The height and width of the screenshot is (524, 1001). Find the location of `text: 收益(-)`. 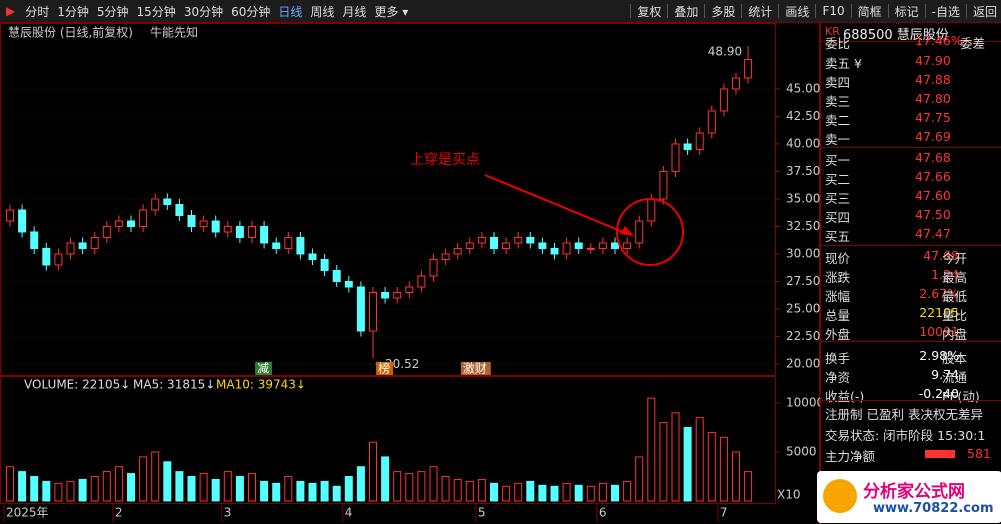

text: 收益(-) is located at coordinates (845, 396).